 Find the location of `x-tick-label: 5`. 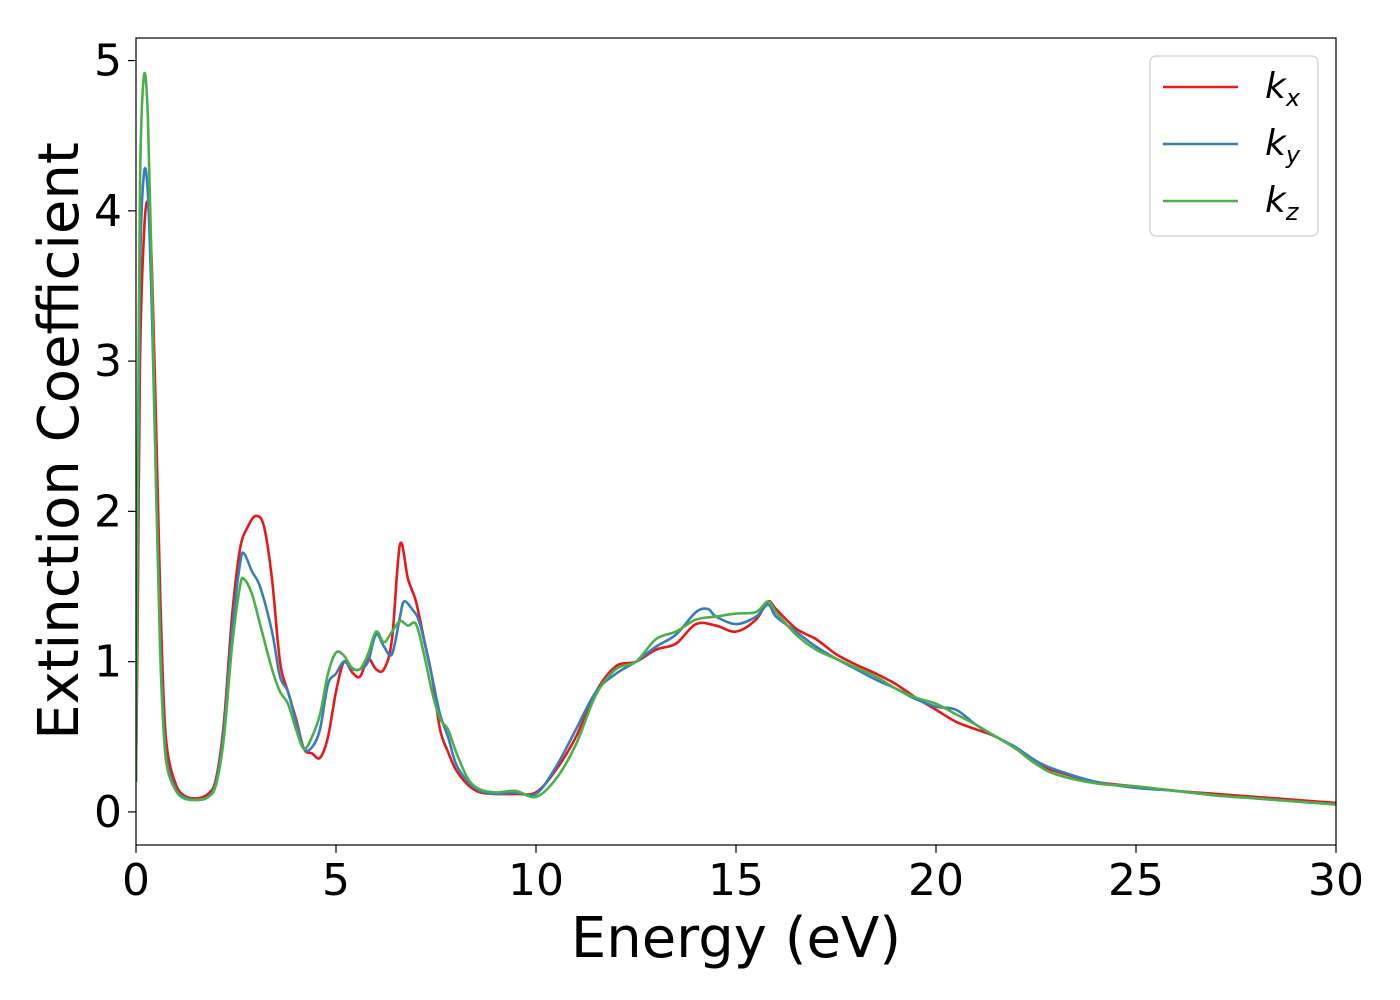

x-tick-label: 5 is located at coordinates (336, 880).